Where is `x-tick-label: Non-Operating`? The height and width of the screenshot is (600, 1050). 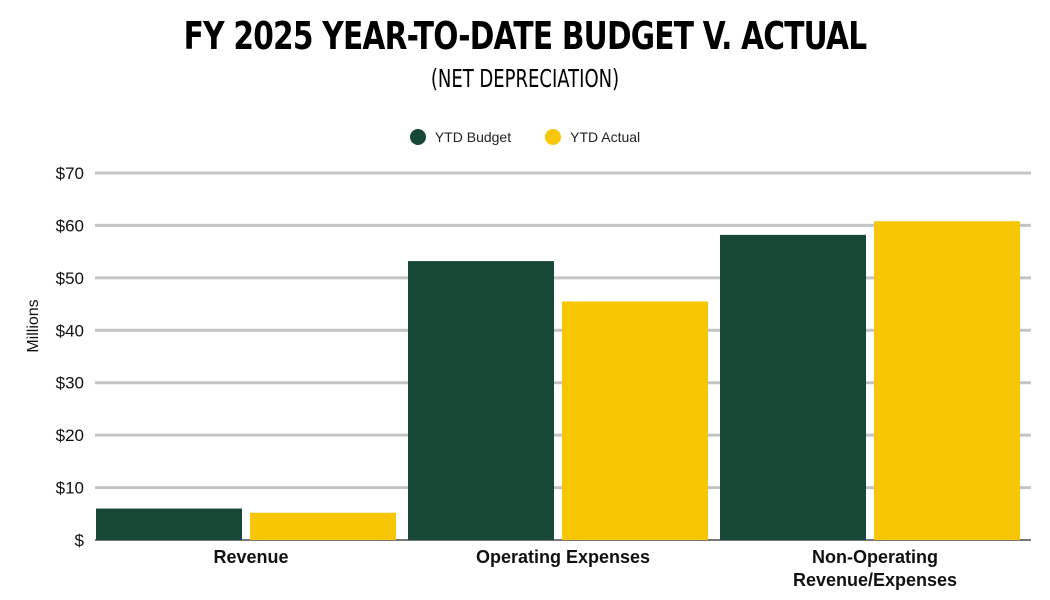
x-tick-label: Non-Operating is located at coordinates (875, 557).